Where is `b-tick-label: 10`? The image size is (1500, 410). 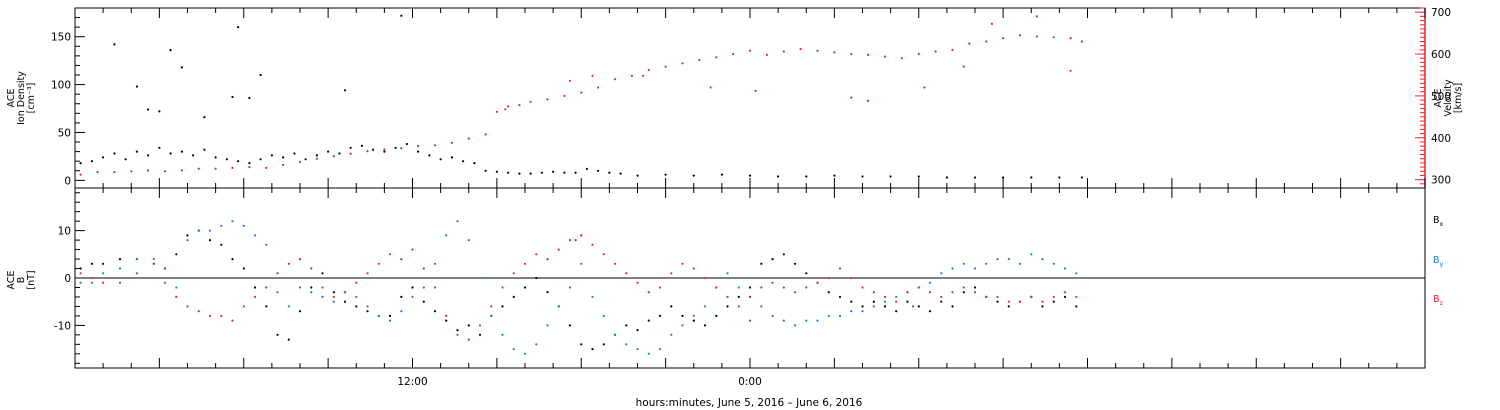 b-tick-label: 10 is located at coordinates (64, 232).